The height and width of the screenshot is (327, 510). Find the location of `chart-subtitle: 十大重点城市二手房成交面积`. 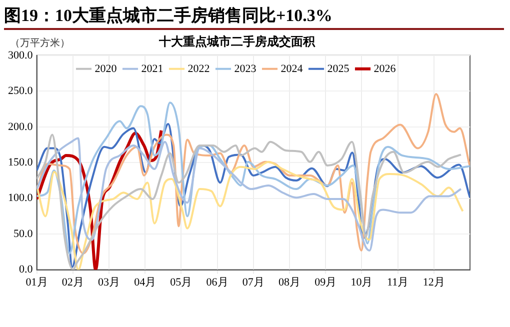

chart-subtitle: 十大重点城市二手房成交面积 is located at coordinates (237, 41).